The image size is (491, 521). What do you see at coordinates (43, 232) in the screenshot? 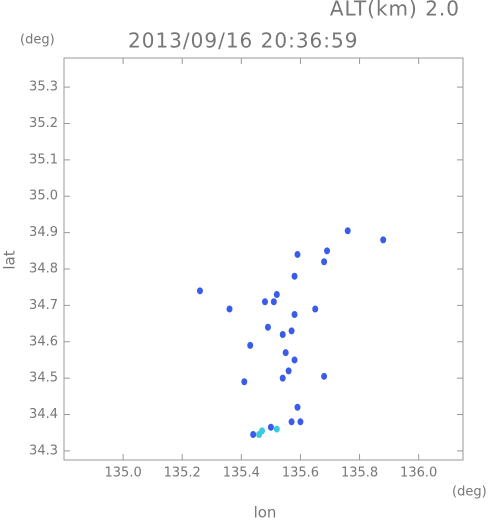
I see `y-tick-label: 34.9` at bounding box center [43, 232].